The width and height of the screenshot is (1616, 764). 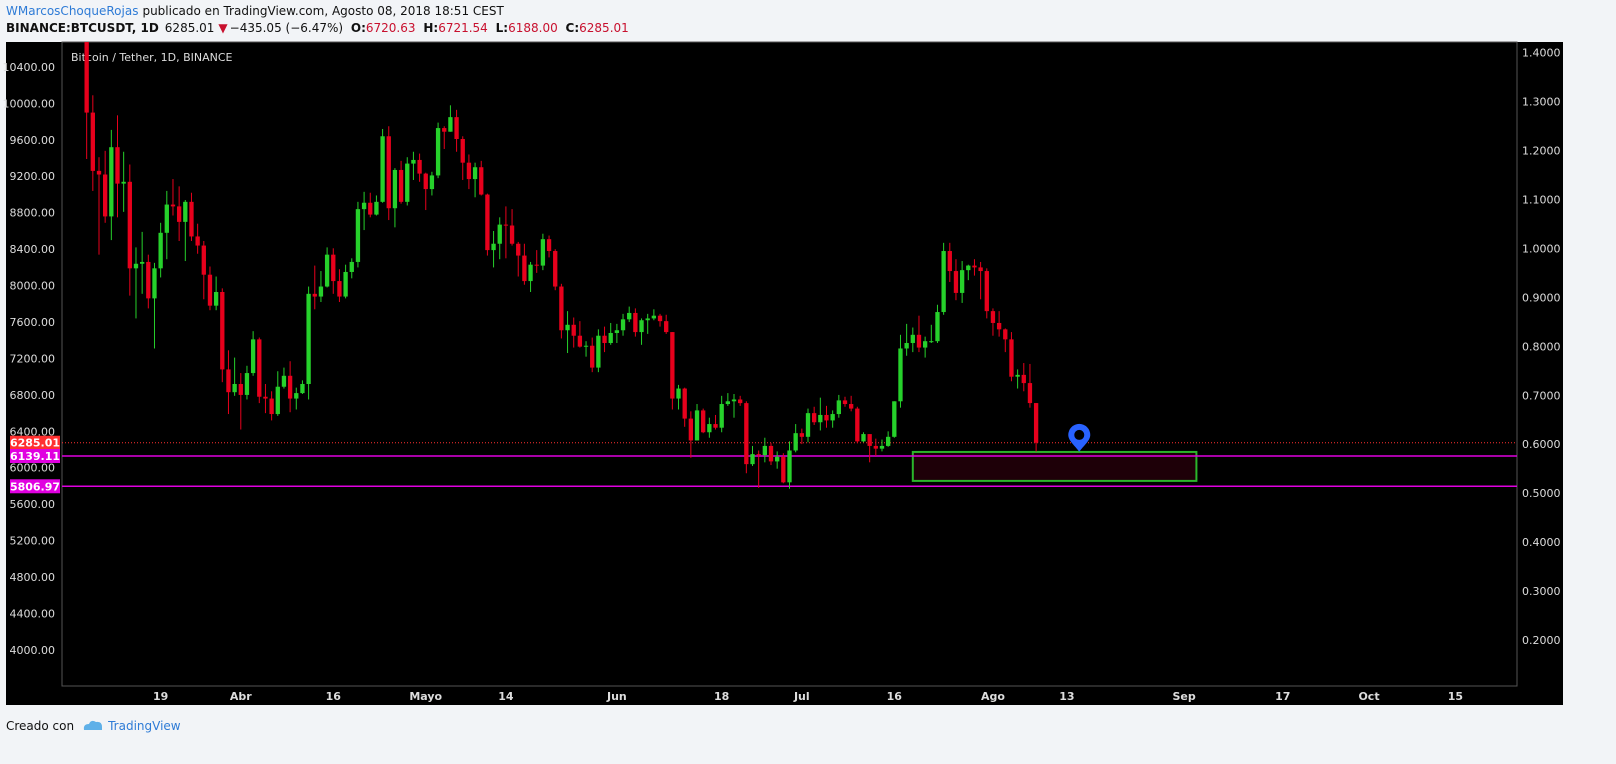 What do you see at coordinates (604, 28) in the screenshot?
I see `c: 6285.01` at bounding box center [604, 28].